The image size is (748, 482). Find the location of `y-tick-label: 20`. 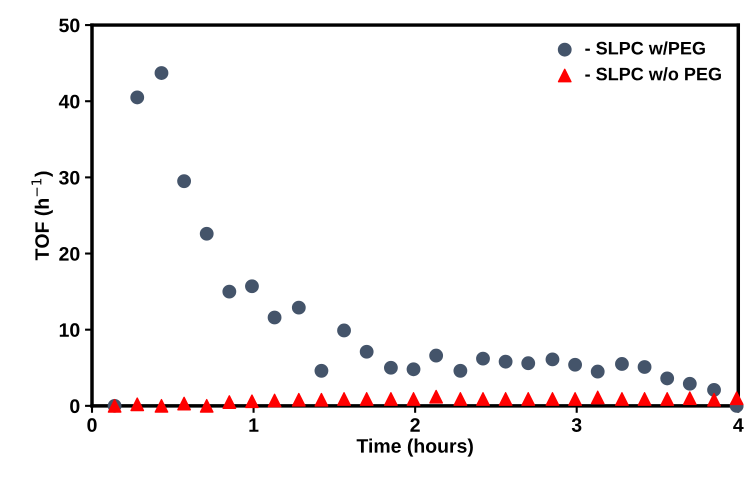

y-tick-label: 20 is located at coordinates (69, 254).